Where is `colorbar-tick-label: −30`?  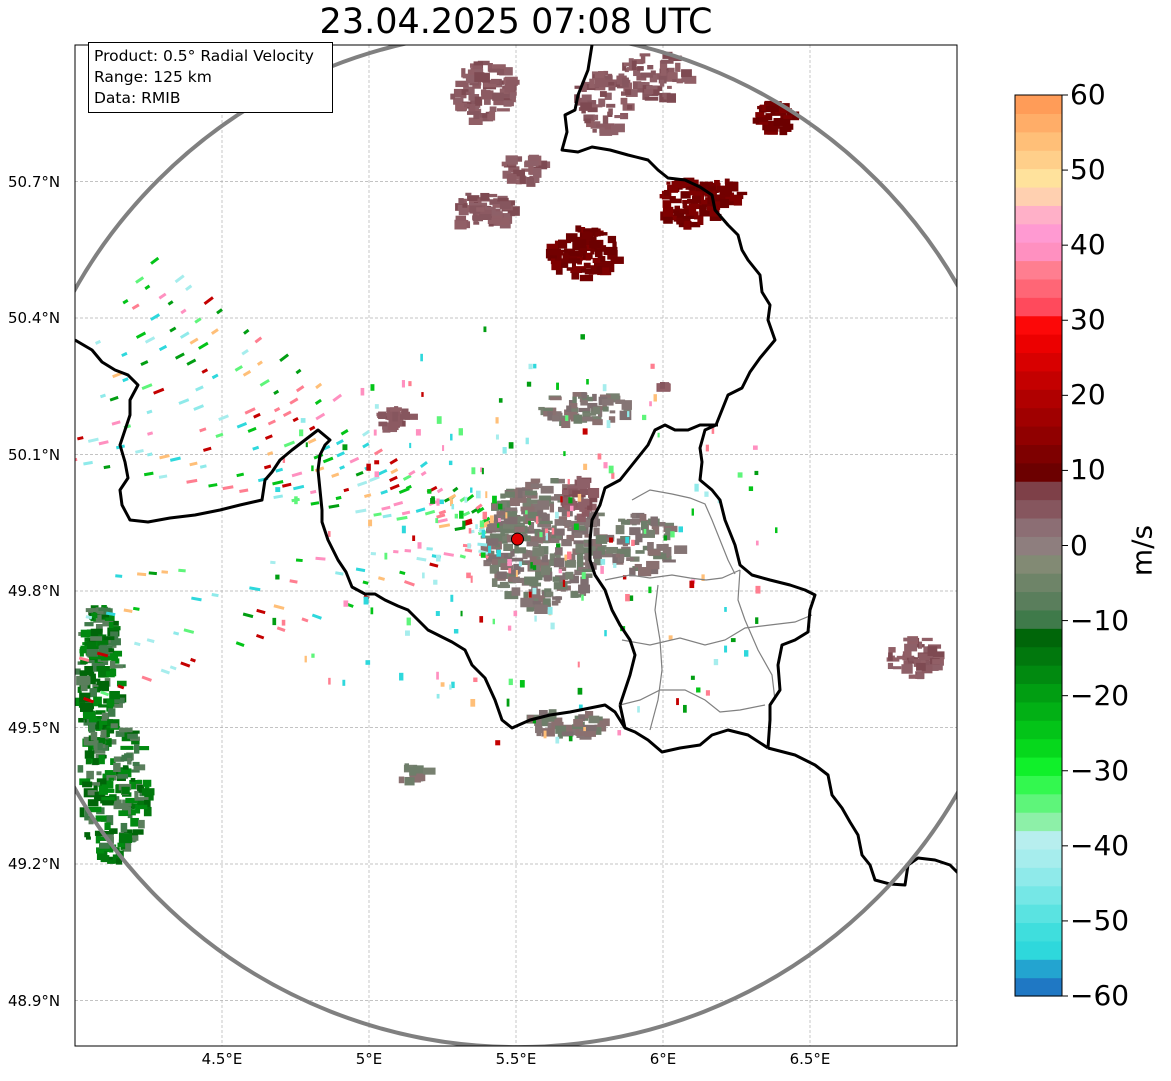
colorbar-tick-label: −30 is located at coordinates (1100, 770).